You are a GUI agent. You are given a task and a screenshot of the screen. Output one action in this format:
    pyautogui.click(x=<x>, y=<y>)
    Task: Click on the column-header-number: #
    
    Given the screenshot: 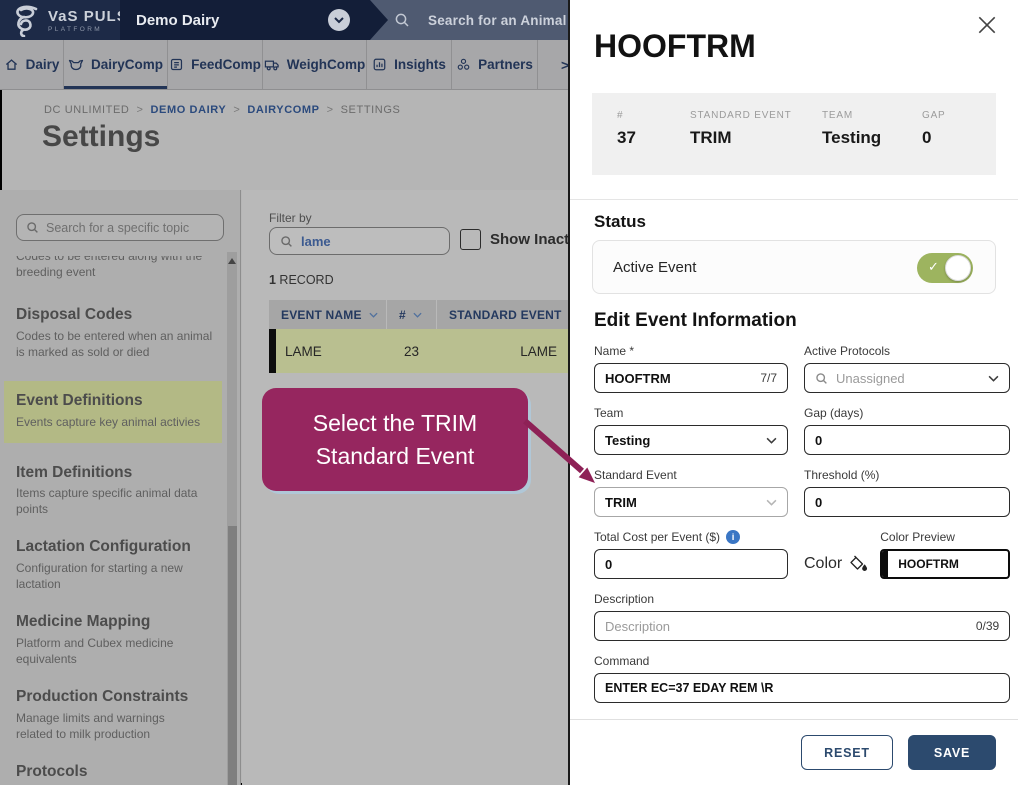 What is the action you would take?
    pyautogui.click(x=412, y=314)
    